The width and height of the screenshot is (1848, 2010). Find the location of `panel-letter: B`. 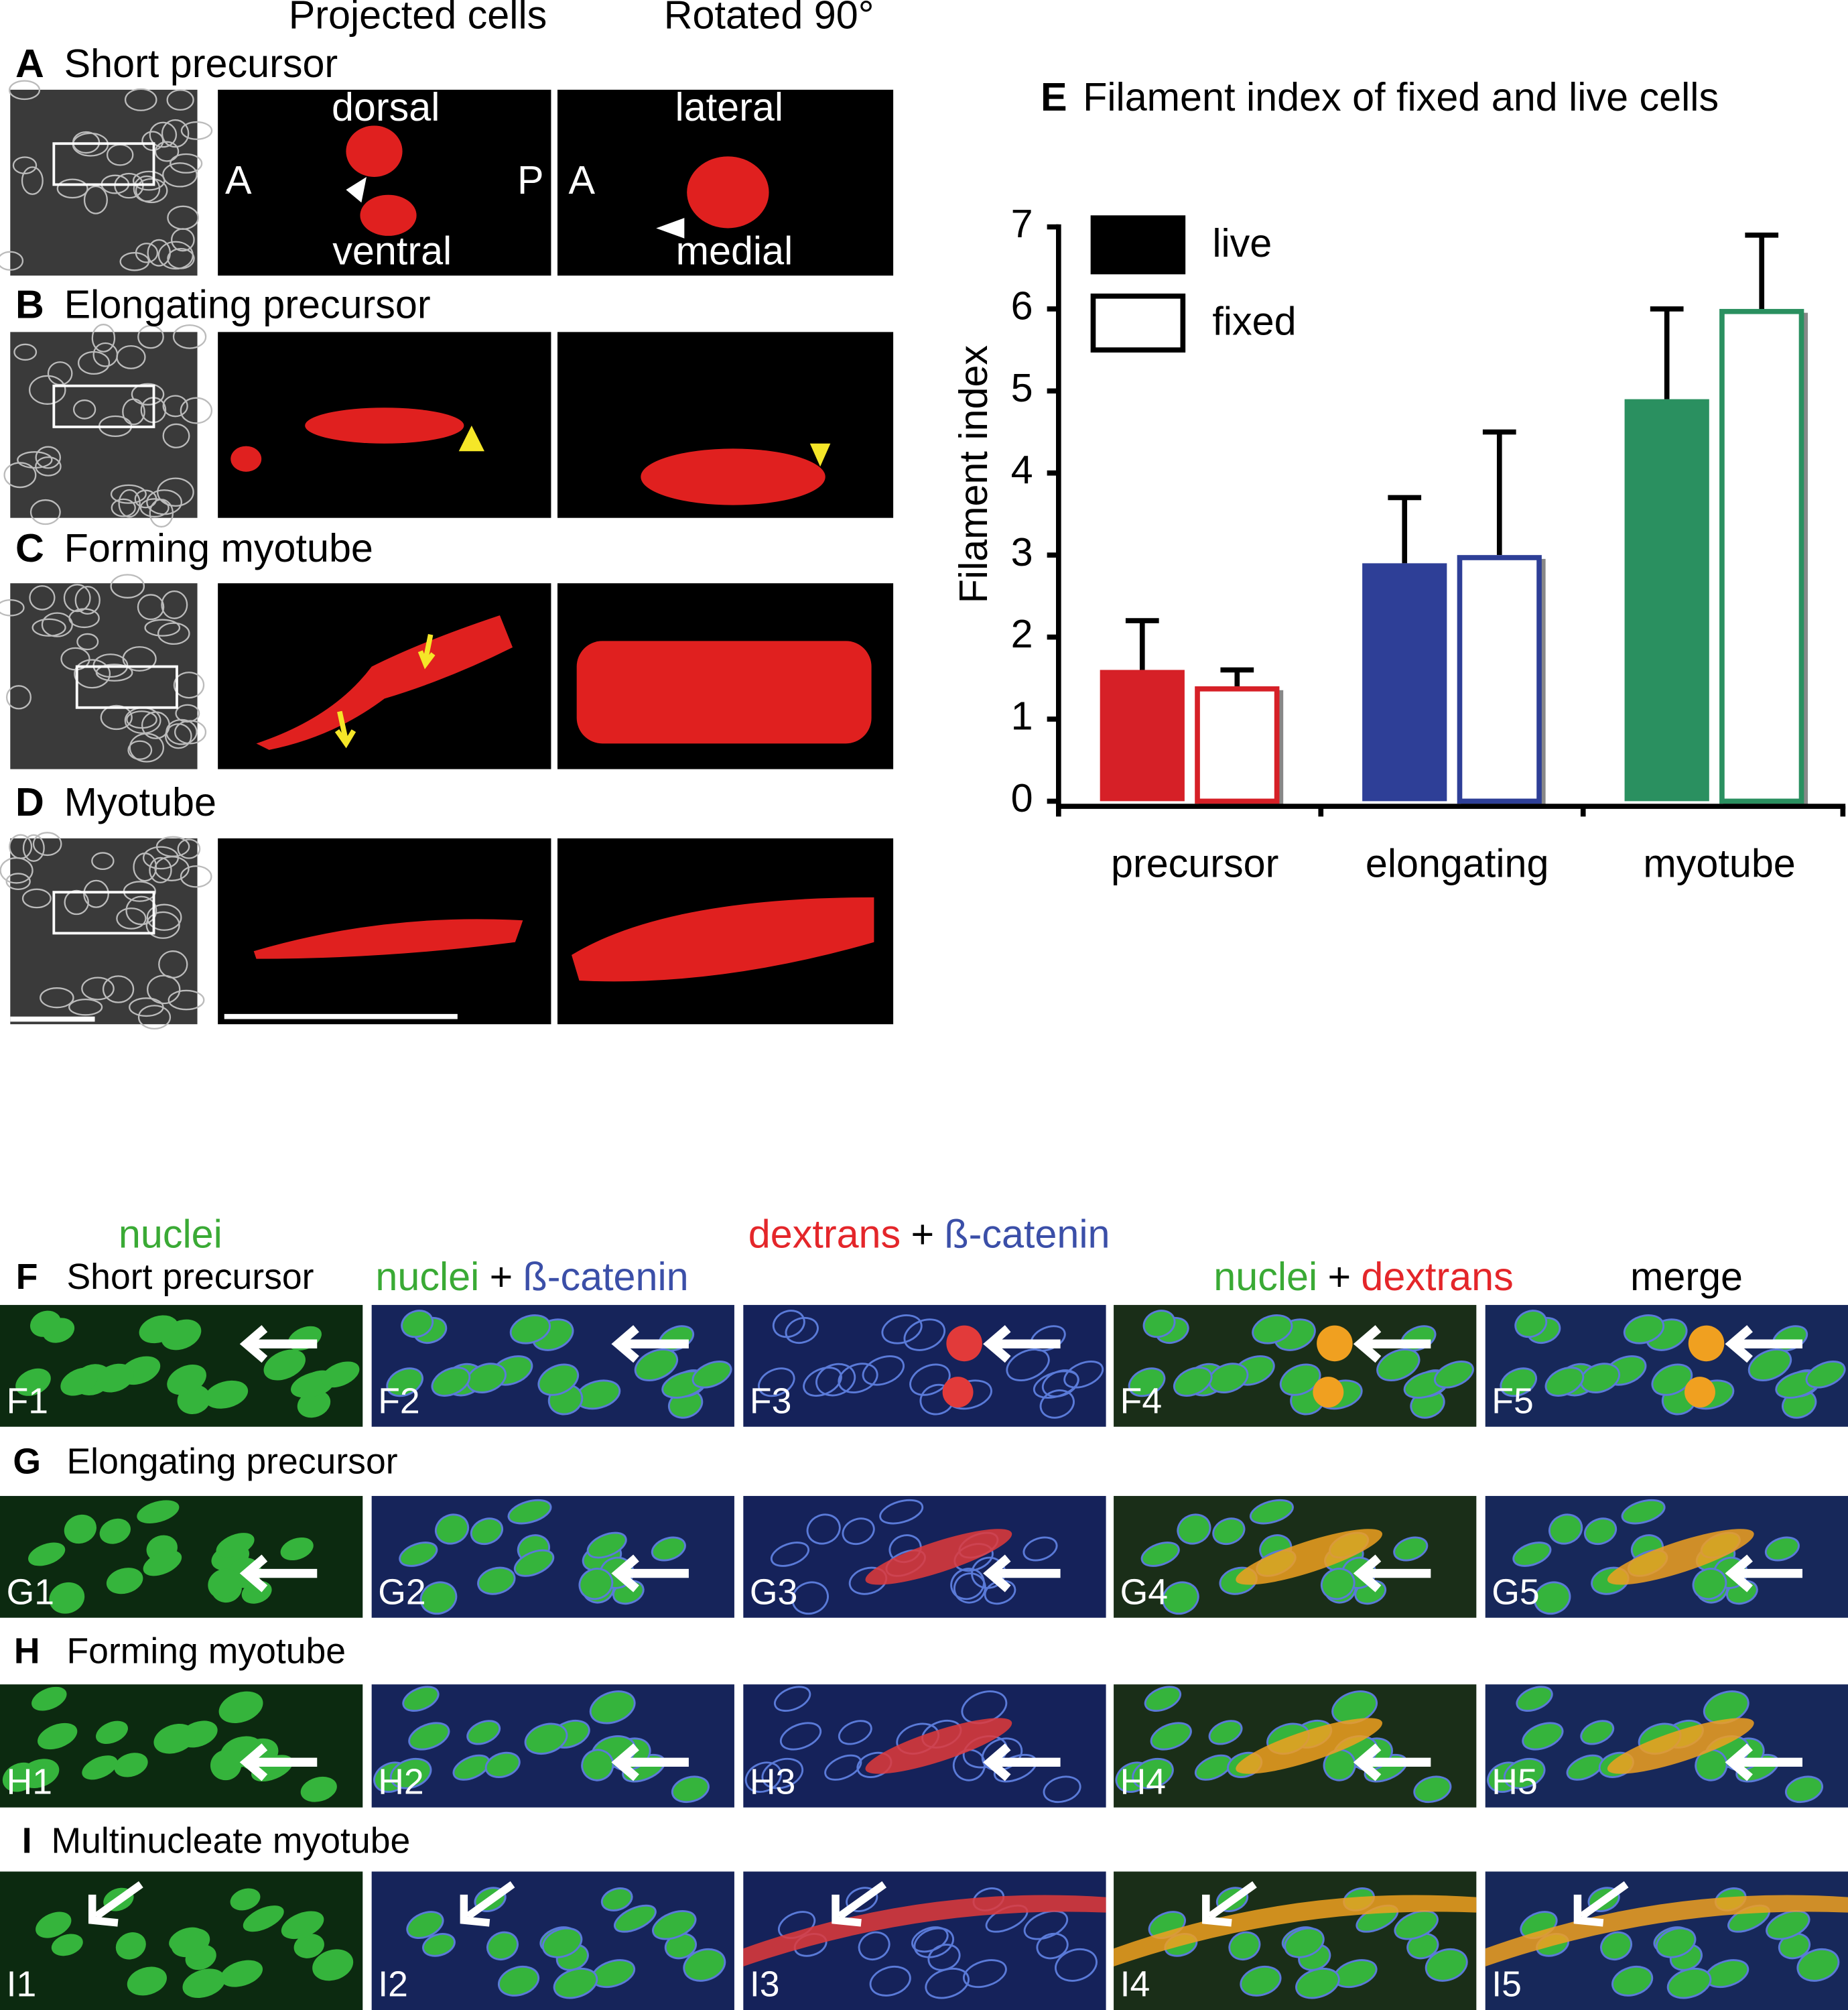

panel-letter: B is located at coordinates (29, 304).